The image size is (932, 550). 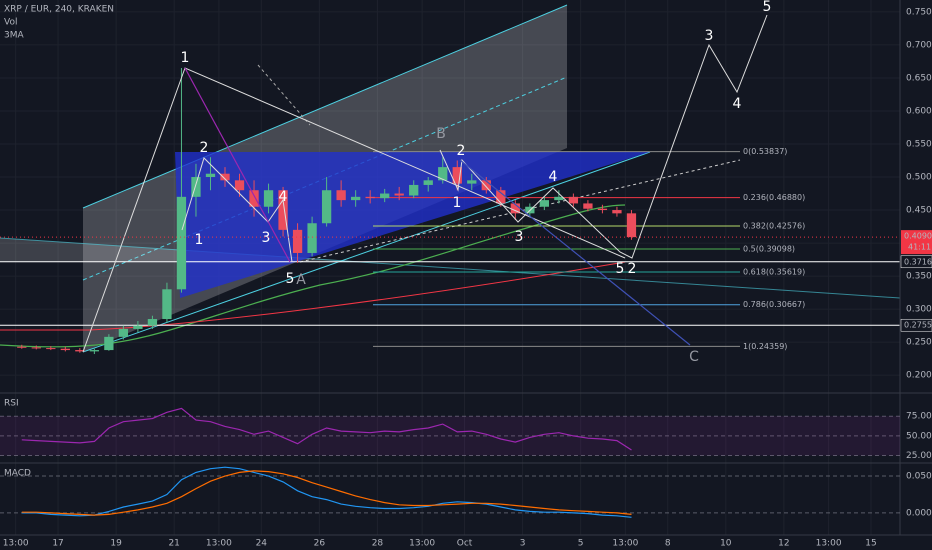 I want to click on fib-label: 0.236(0.46880), so click(x=774, y=197).